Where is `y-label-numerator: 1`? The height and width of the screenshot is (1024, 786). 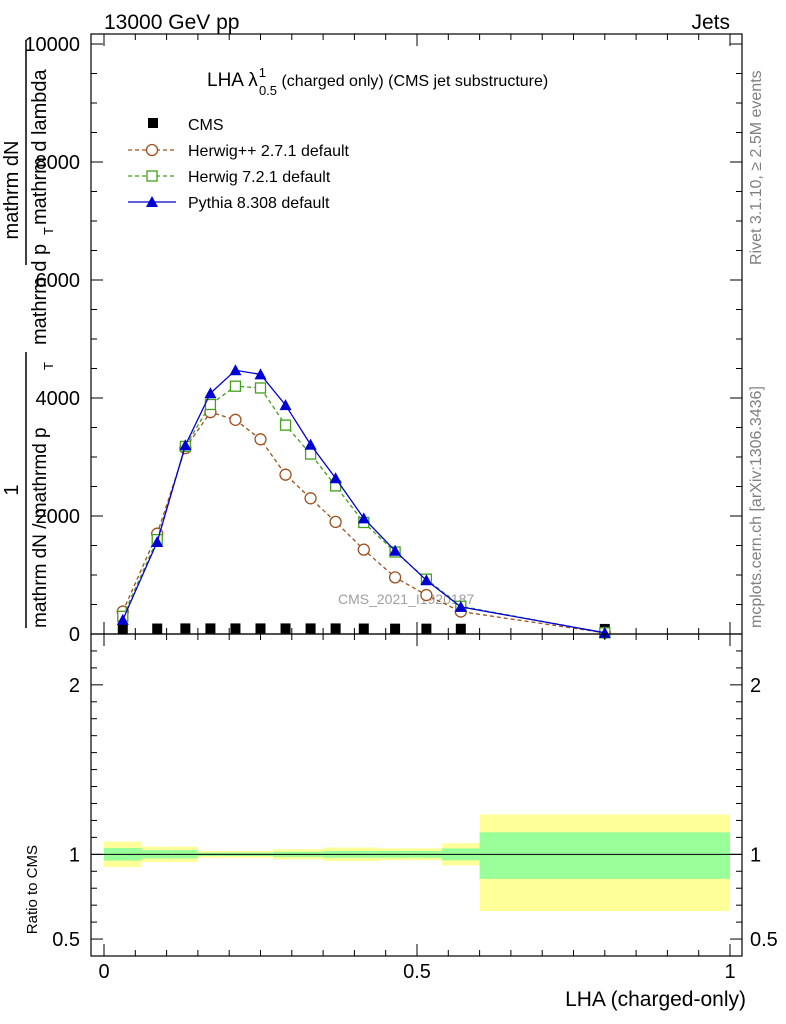 y-label-numerator: 1 is located at coordinates (12, 489).